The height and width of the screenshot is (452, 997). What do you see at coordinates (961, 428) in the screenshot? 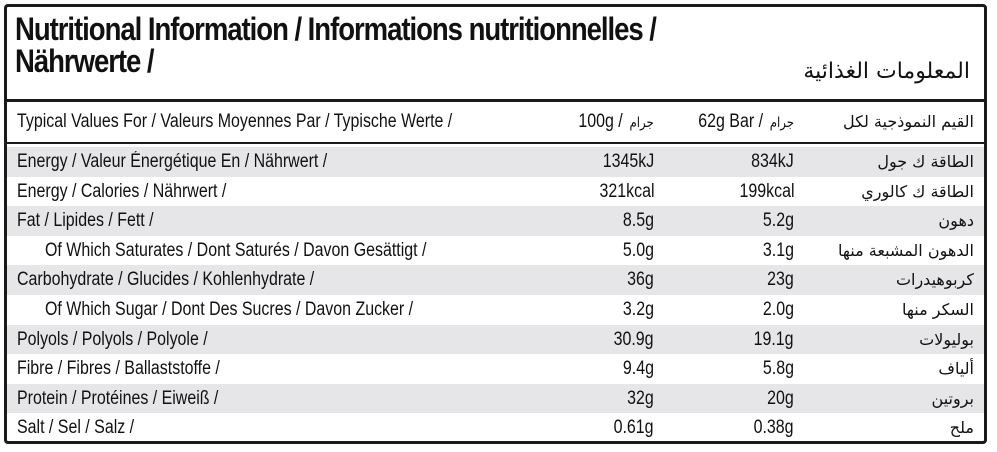
I see `nutrient-arabic: ملح` at bounding box center [961, 428].